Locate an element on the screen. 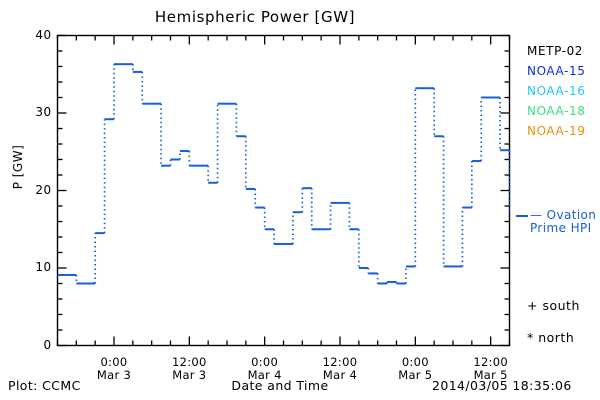  x-tick-label: 0:00 Mar 5 is located at coordinates (415, 368).